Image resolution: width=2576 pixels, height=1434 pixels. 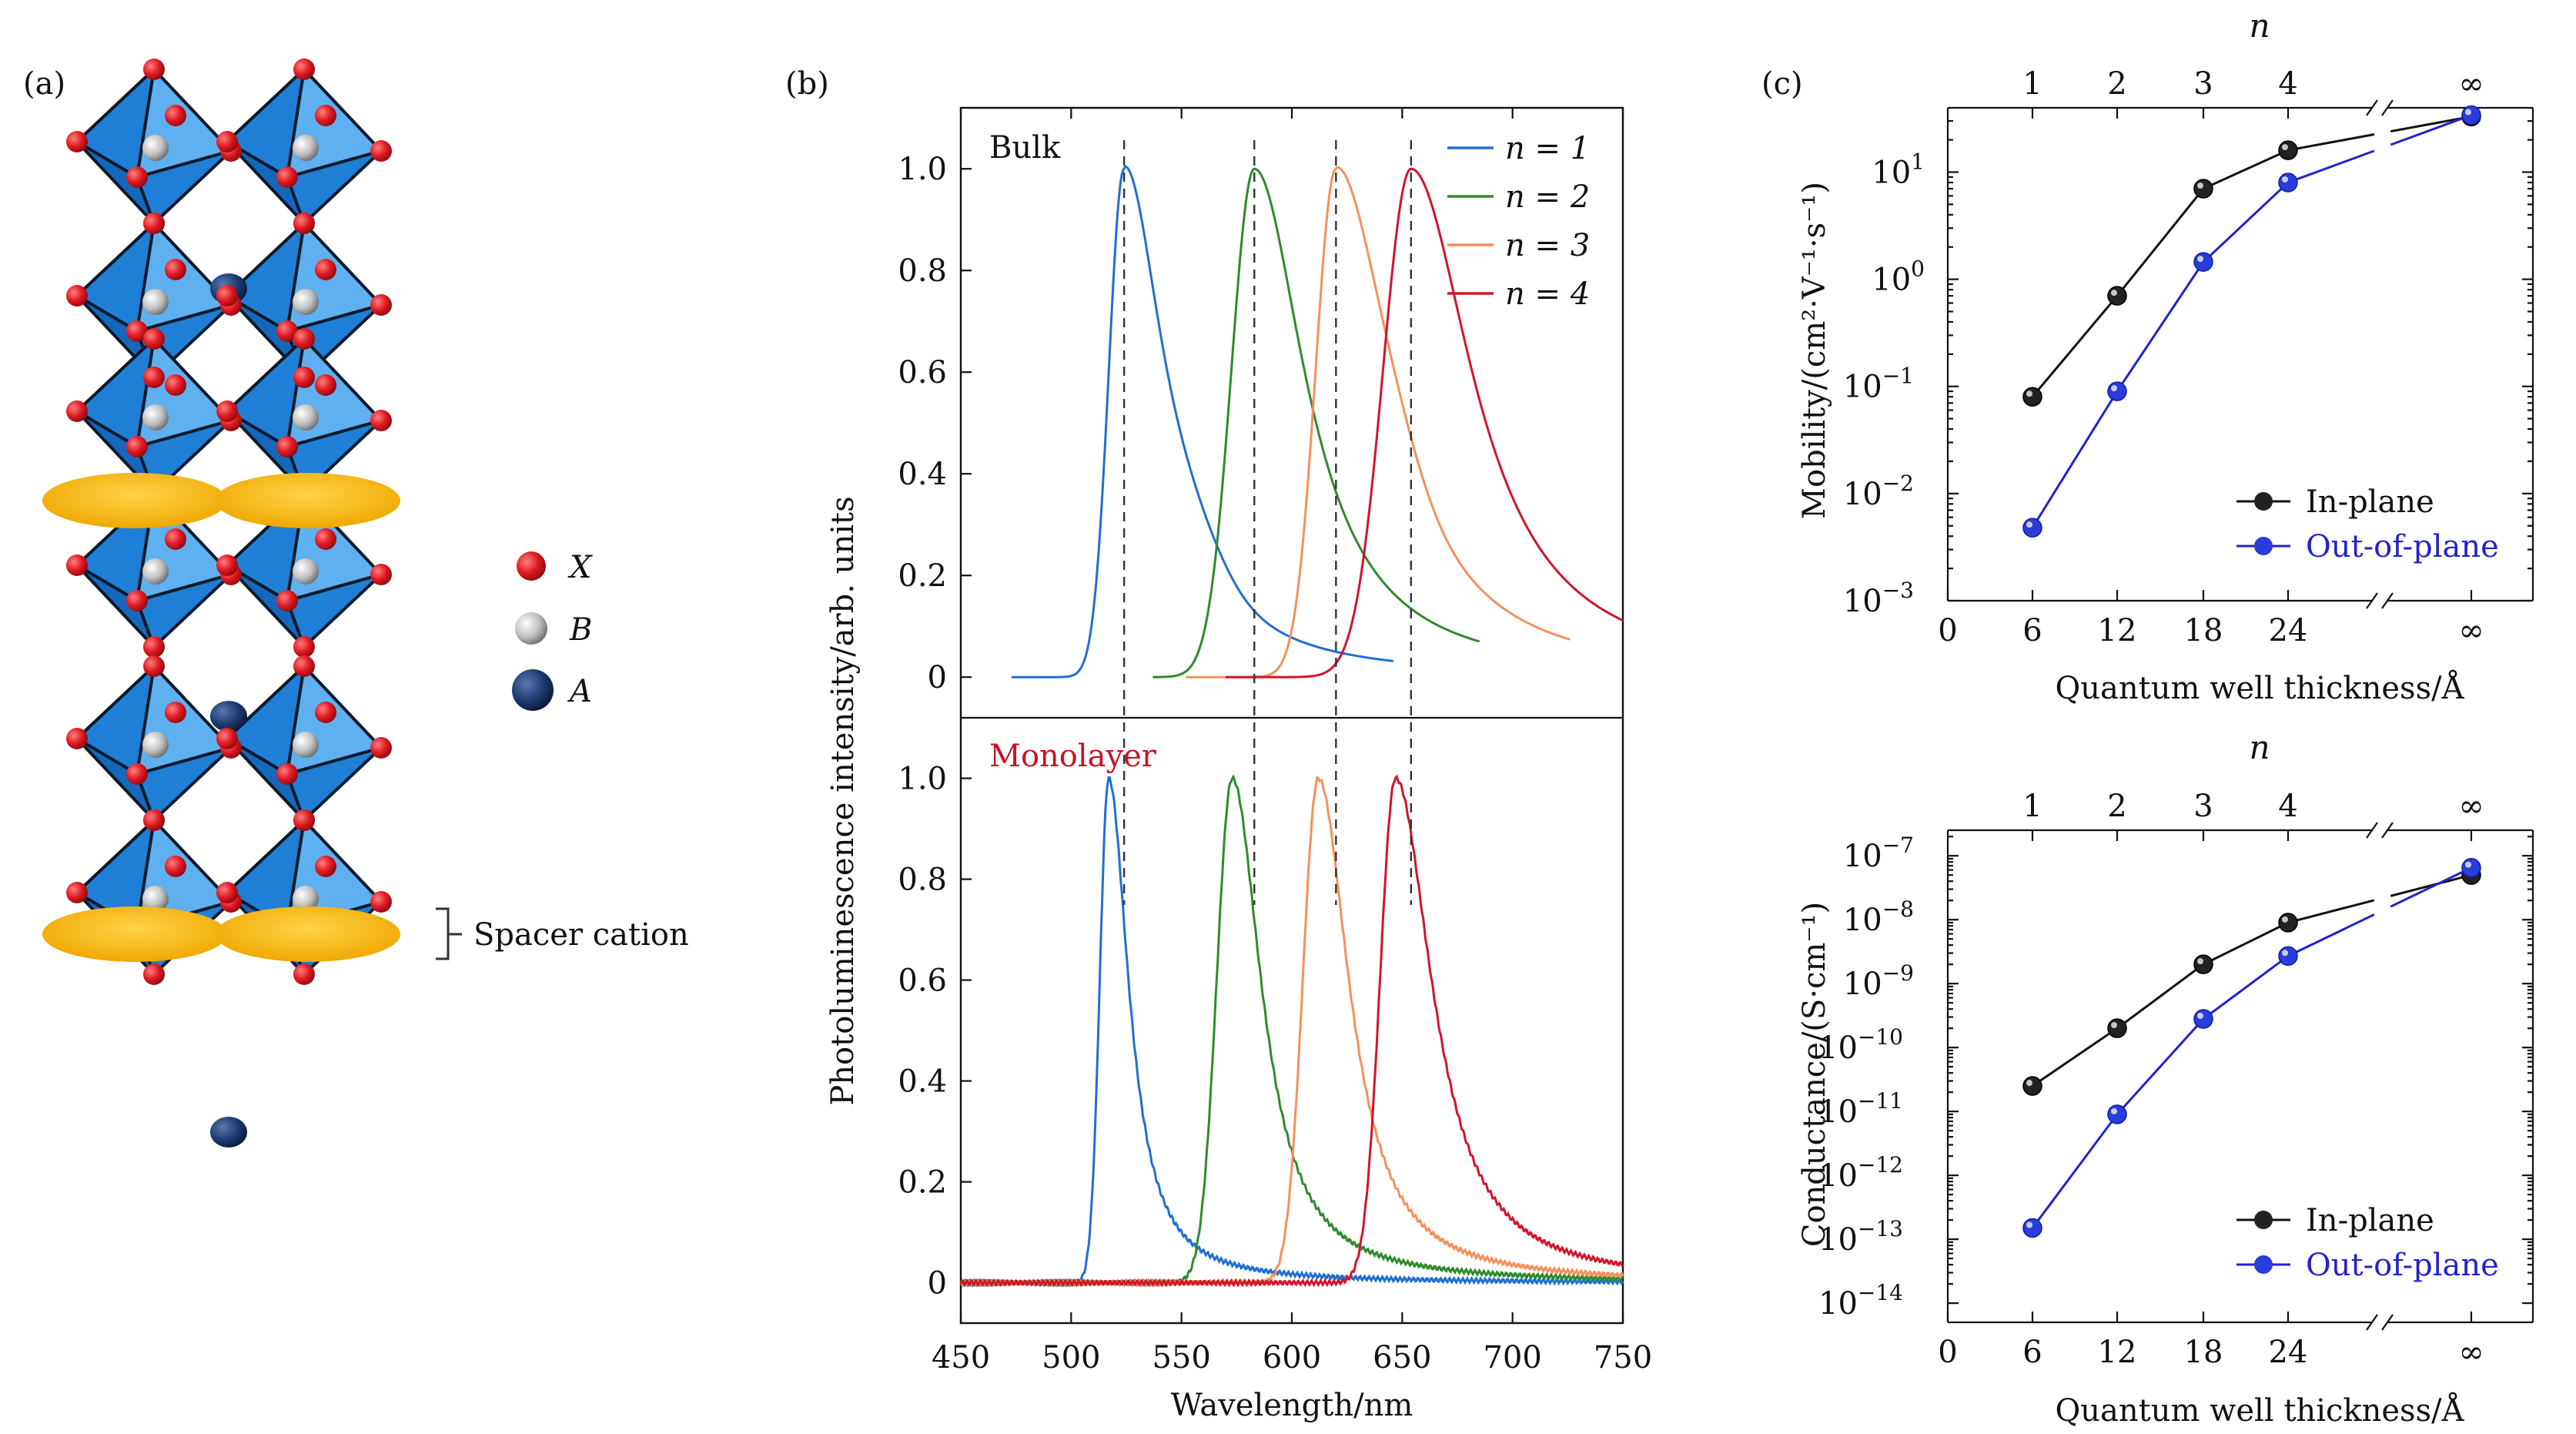 What do you see at coordinates (2032, 630) in the screenshot?
I see `x-tick-label: 6` at bounding box center [2032, 630].